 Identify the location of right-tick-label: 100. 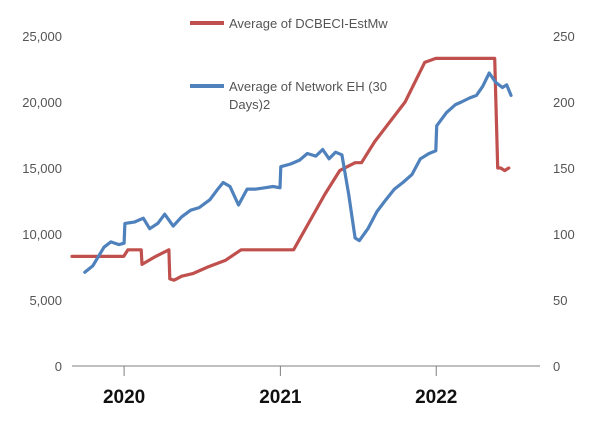
(564, 234).